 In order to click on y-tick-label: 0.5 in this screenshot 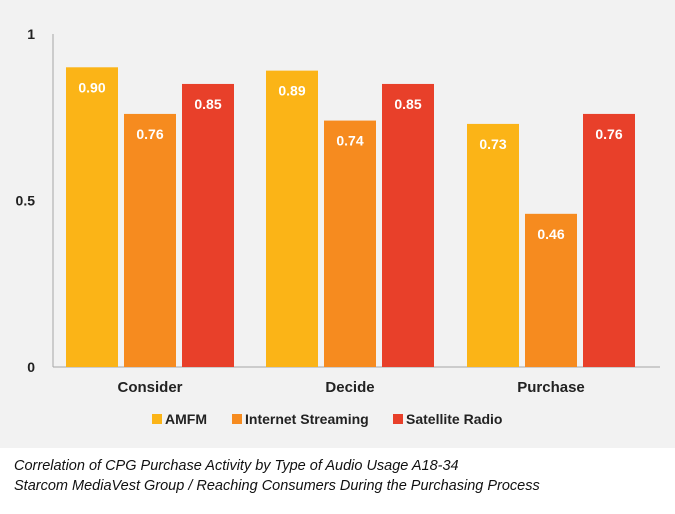, I will do `click(26, 201)`.